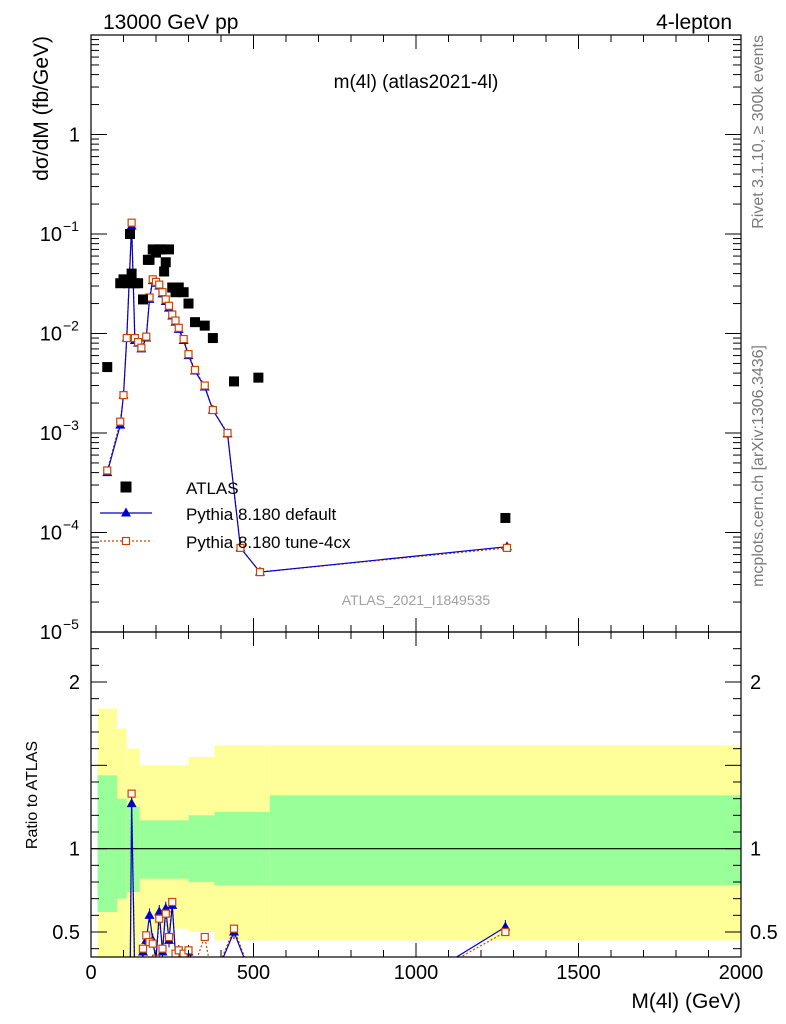  I want to click on legend-label: Pythia 8.180 tune-4cx, so click(268, 542).